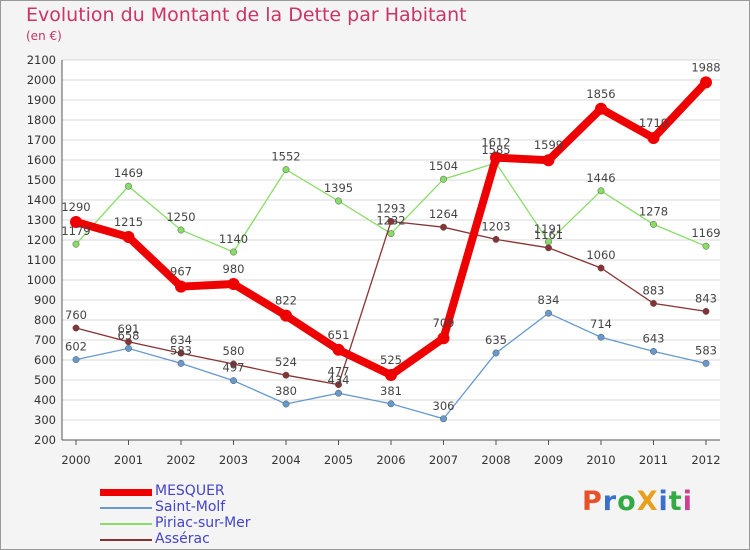  I want to click on x-tick-label: 2004, so click(285, 460).